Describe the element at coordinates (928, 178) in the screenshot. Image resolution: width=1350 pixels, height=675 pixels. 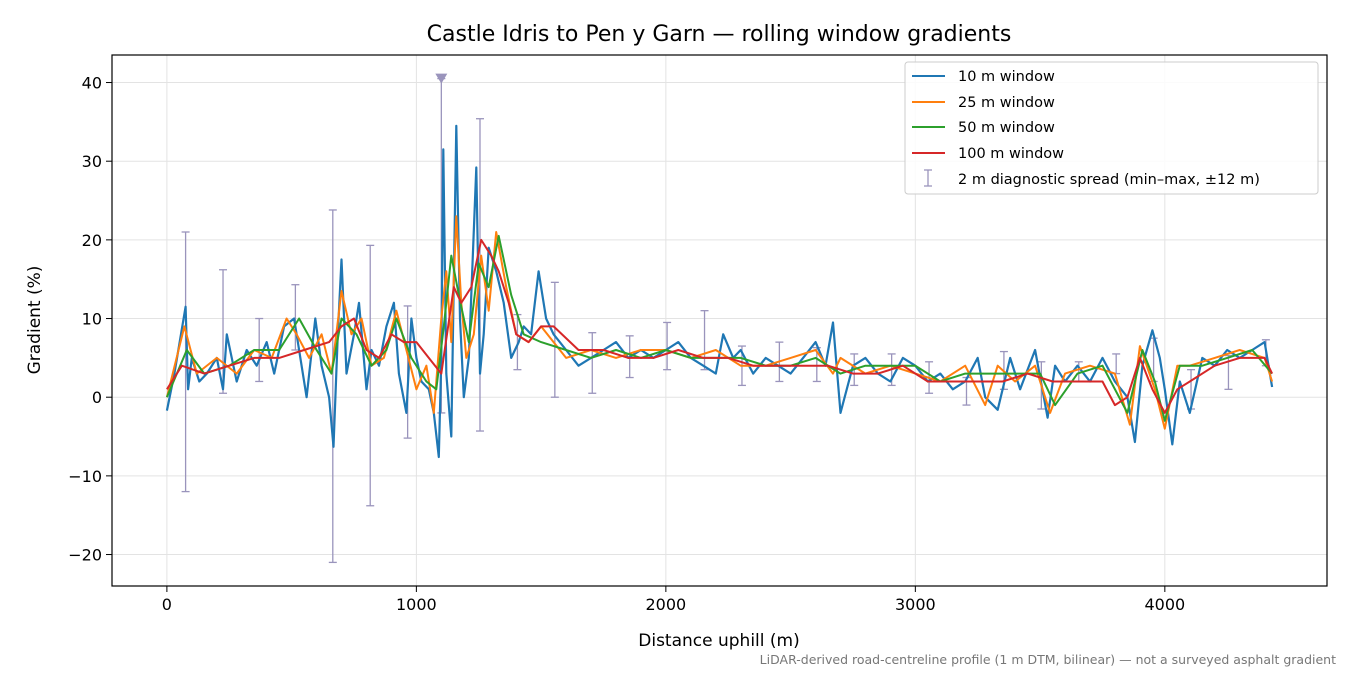
I see `legend-swatch-errorbar` at that location.